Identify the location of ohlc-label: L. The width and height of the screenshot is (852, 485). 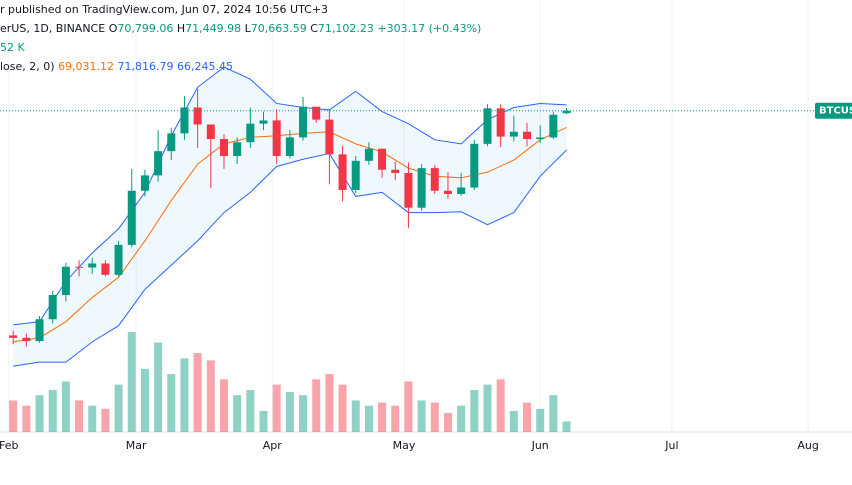
(247, 28).